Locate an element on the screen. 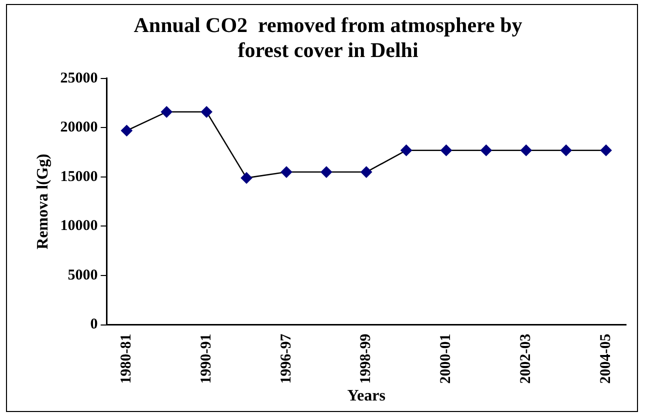 The image size is (646, 418). y-axis-title: Remova l(Gg) is located at coordinates (43, 202).